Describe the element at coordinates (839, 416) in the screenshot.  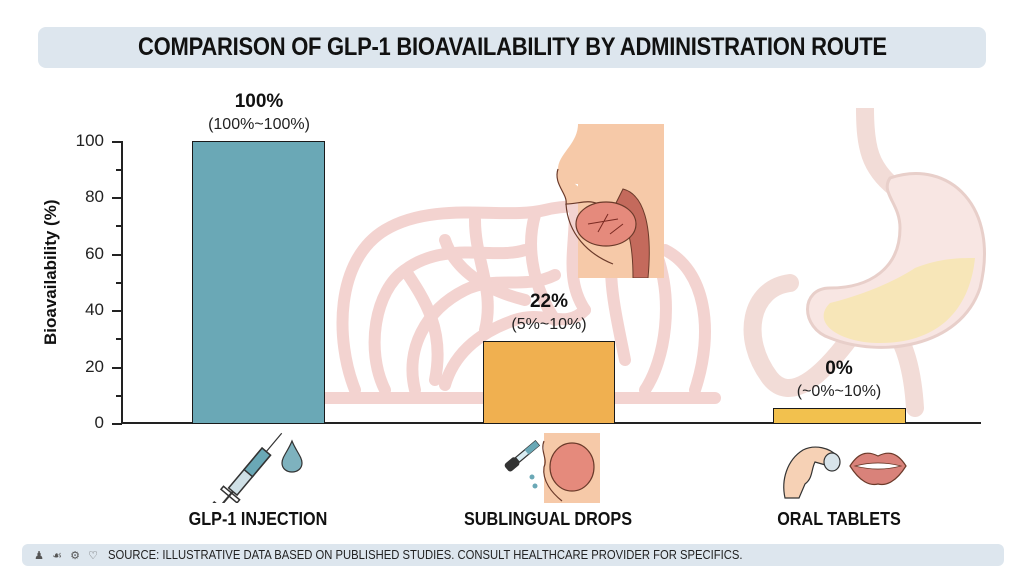
I see `bar-oral-tablets` at that location.